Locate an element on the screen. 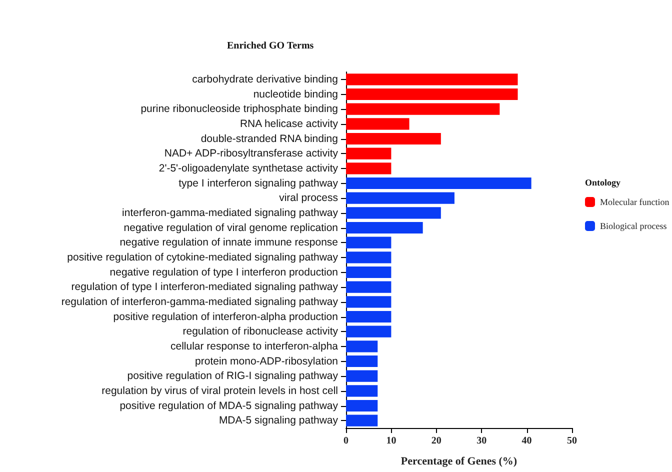 This screenshot has width=672, height=472. y-tick-label: double-stranded RNA binding is located at coordinates (269, 138).